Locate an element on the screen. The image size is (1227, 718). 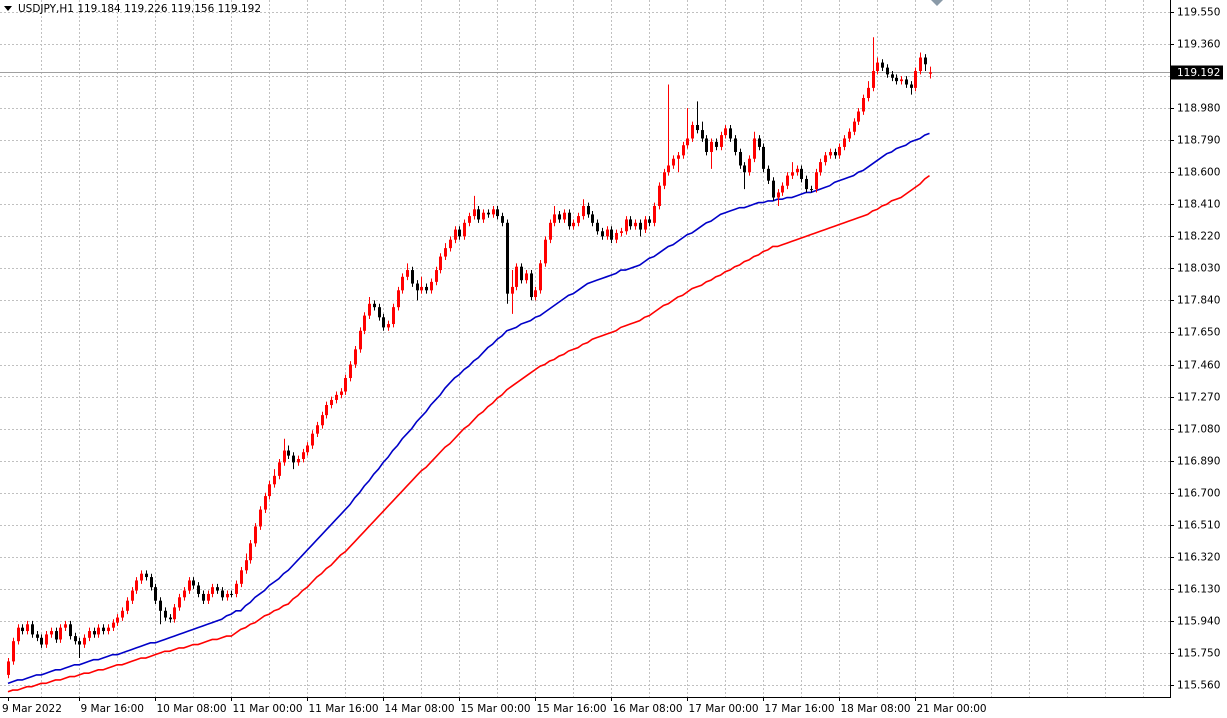
y-tick-label: 115.940 is located at coordinates (1198, 622).